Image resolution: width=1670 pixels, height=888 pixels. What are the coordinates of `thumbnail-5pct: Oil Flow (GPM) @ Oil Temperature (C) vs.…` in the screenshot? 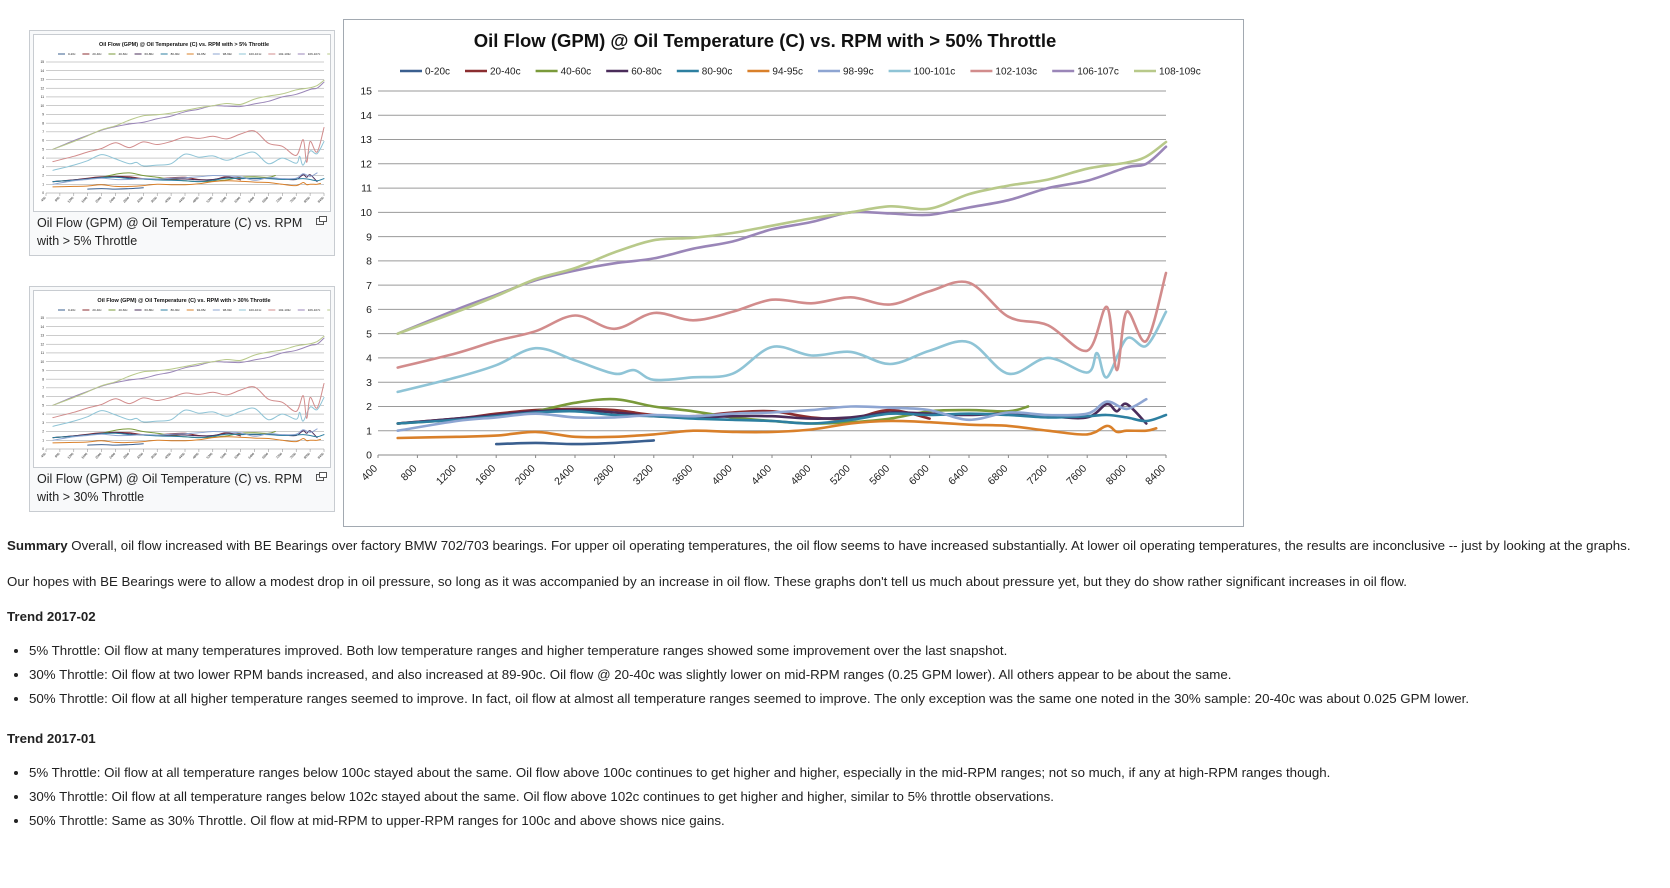 It's located at (189, 143).